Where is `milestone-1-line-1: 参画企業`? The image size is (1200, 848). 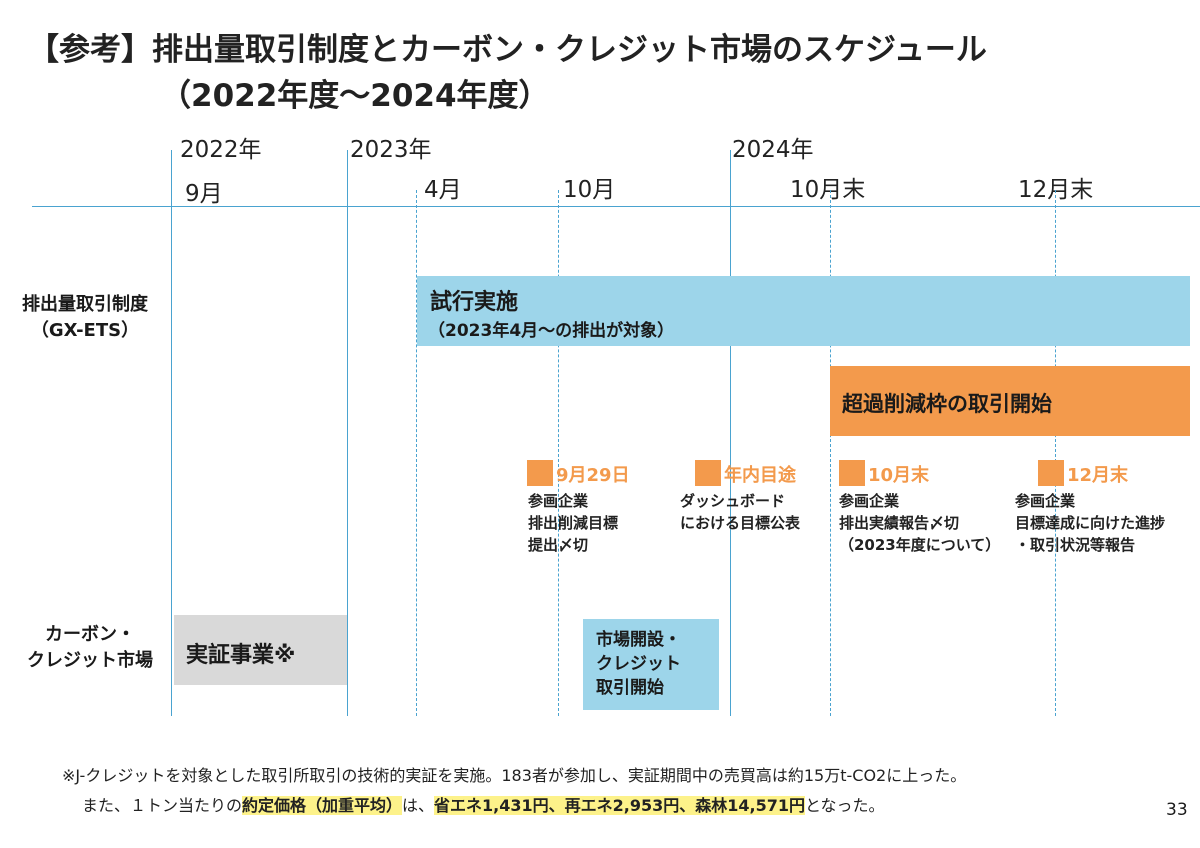
milestone-1-line-1: 参画企業 is located at coordinates (558, 501).